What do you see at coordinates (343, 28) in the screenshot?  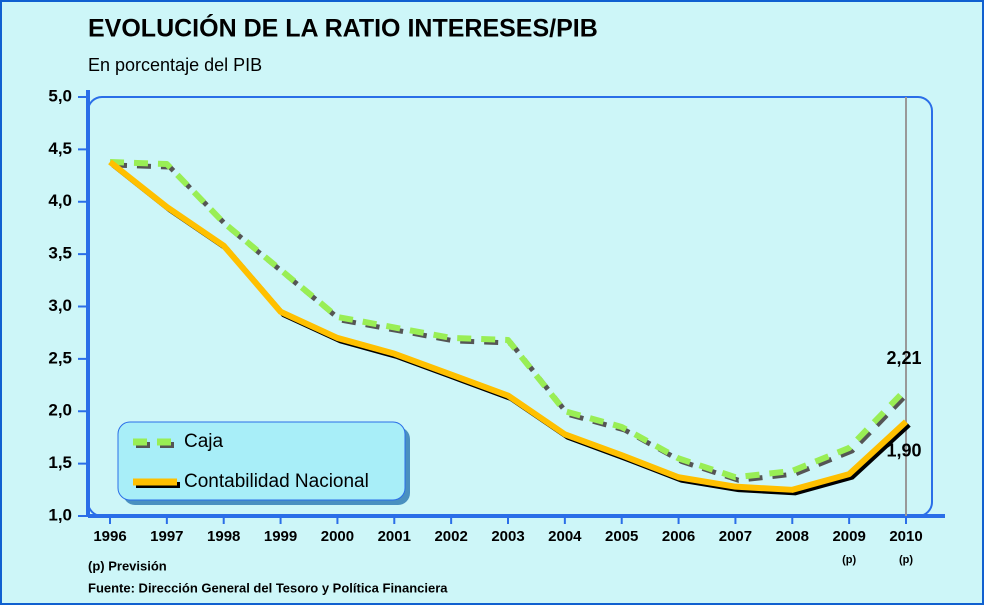 I see `chart-title: EVOLUCIÓN DE LA RATIO INTERESES/PIB` at bounding box center [343, 28].